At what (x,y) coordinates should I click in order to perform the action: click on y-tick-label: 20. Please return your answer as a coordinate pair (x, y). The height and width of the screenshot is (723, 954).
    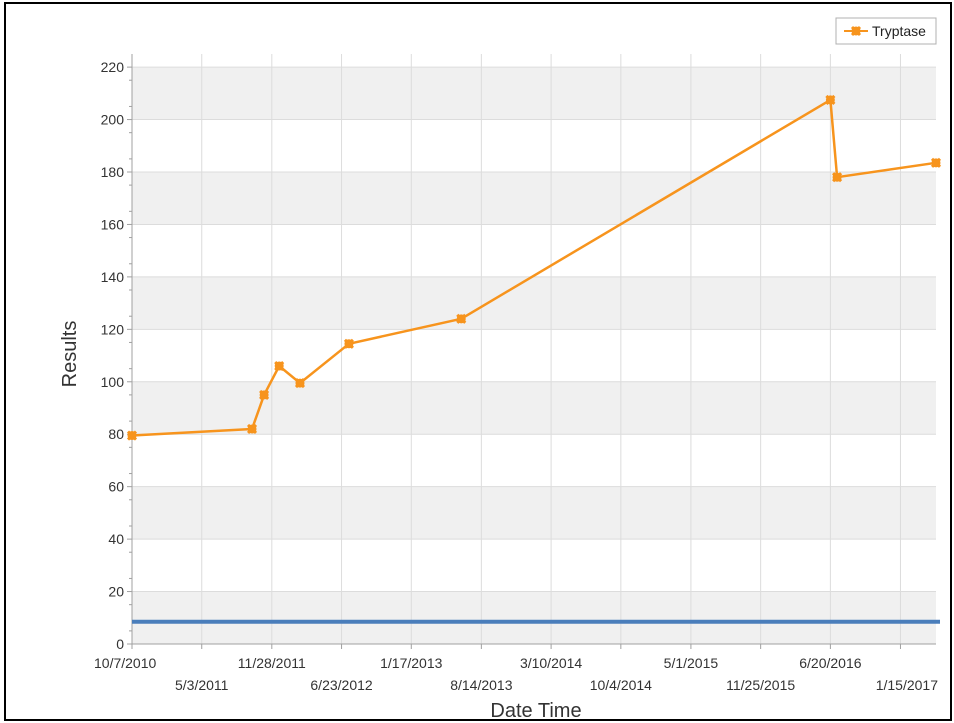
    Looking at the image, I should click on (116, 592).